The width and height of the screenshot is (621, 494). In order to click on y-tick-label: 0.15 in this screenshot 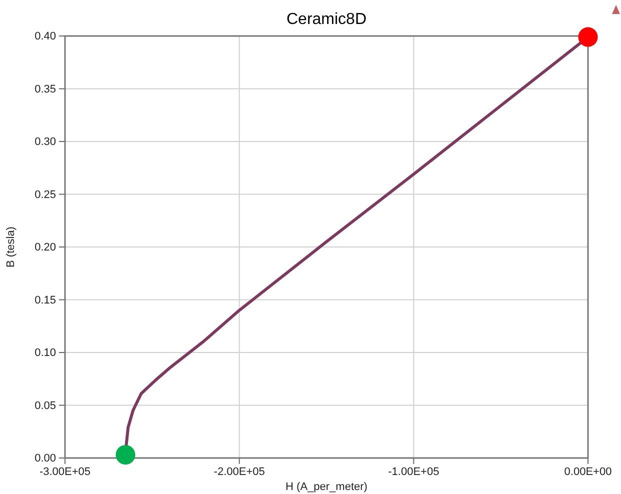, I will do `click(45, 300)`.